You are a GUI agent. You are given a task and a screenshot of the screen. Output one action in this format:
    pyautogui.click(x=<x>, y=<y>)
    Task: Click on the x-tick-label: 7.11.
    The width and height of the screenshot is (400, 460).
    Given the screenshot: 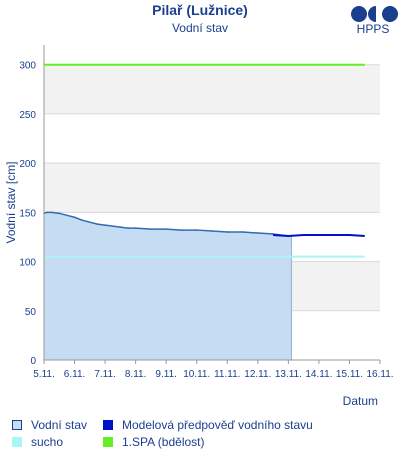 What is the action you would take?
    pyautogui.click(x=105, y=374)
    